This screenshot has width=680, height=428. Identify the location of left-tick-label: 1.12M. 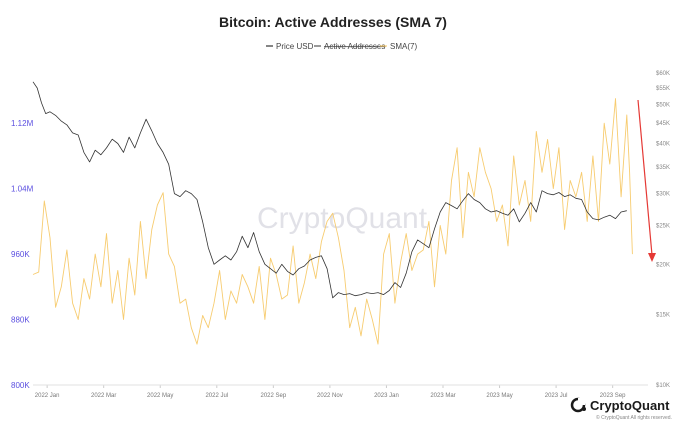
(22, 123).